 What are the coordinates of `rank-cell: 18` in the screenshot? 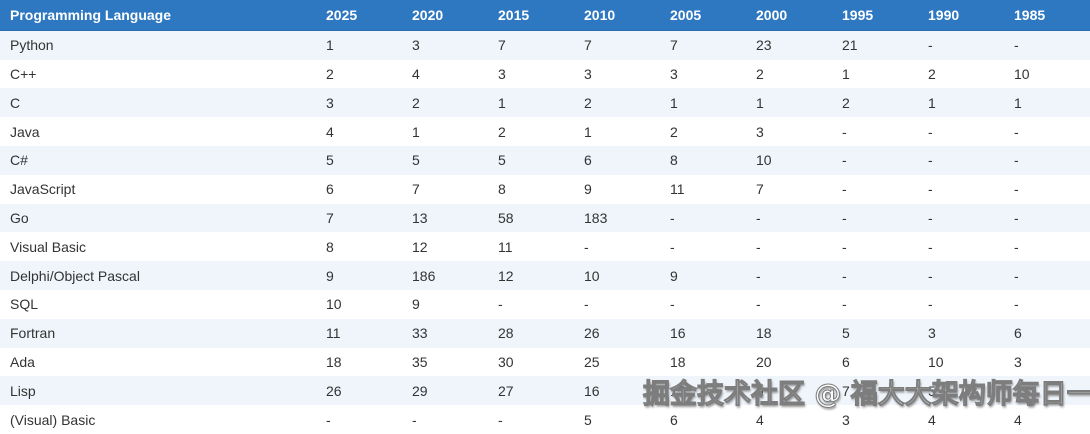 It's located at (334, 361).